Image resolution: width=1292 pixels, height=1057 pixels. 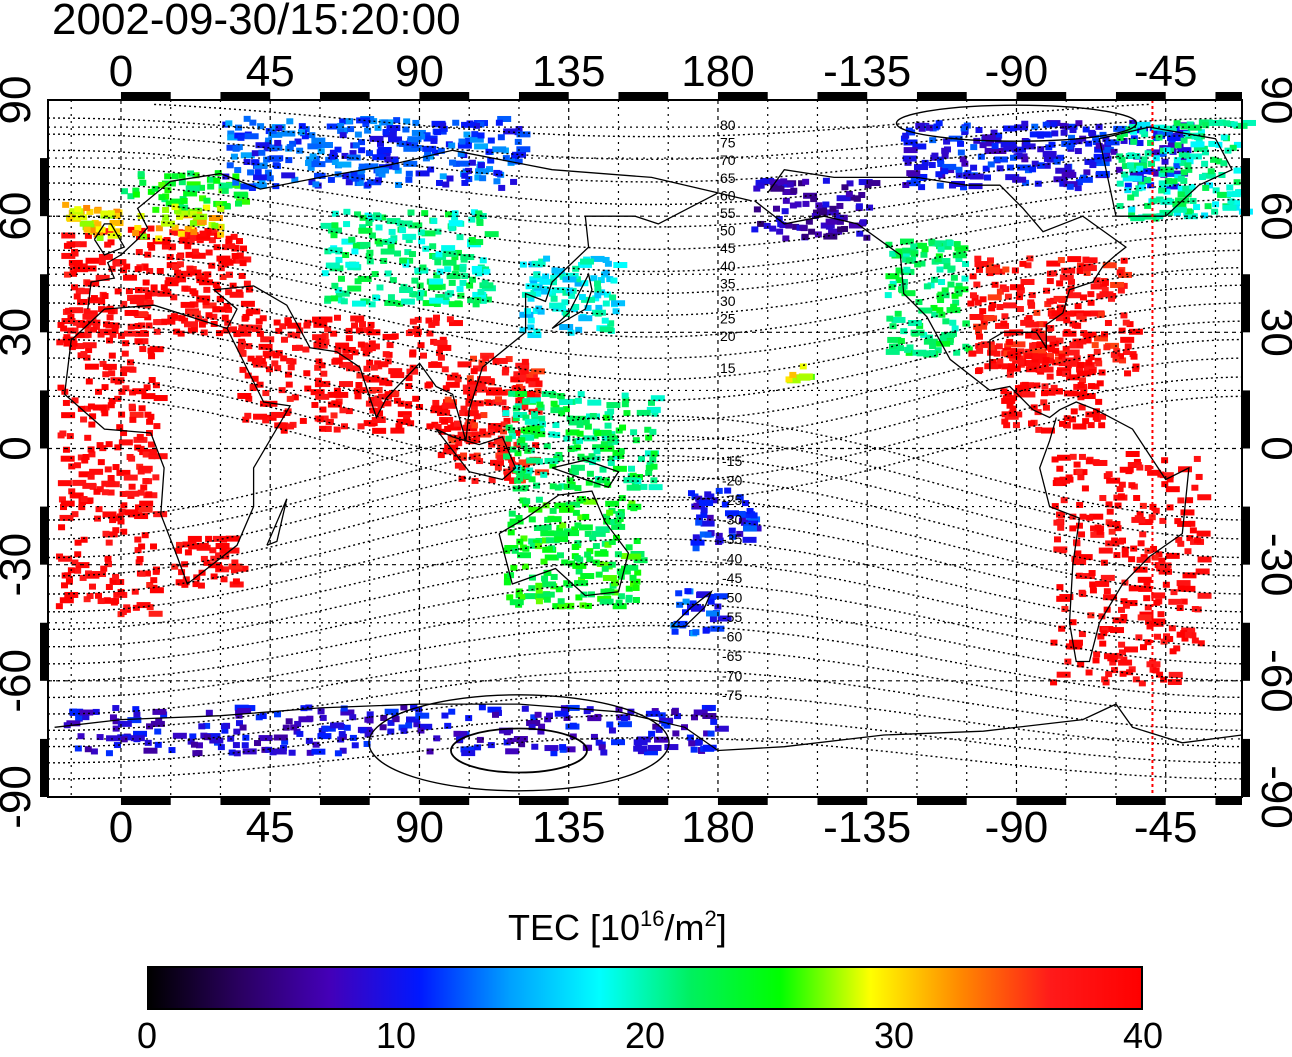 I want to click on axis-bar-bottom, so click(x=543, y=801).